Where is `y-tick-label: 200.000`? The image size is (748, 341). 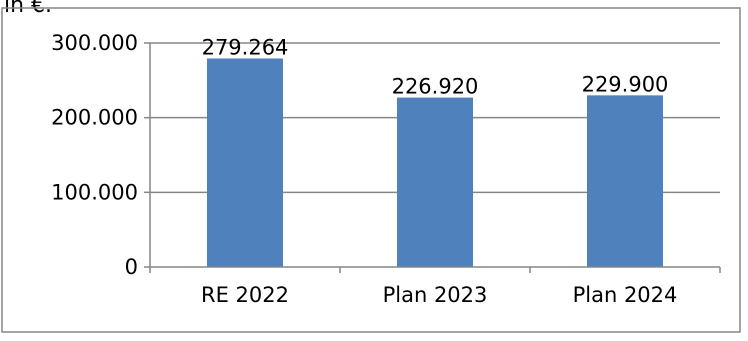 y-tick-label: 200.000 is located at coordinates (94, 118).